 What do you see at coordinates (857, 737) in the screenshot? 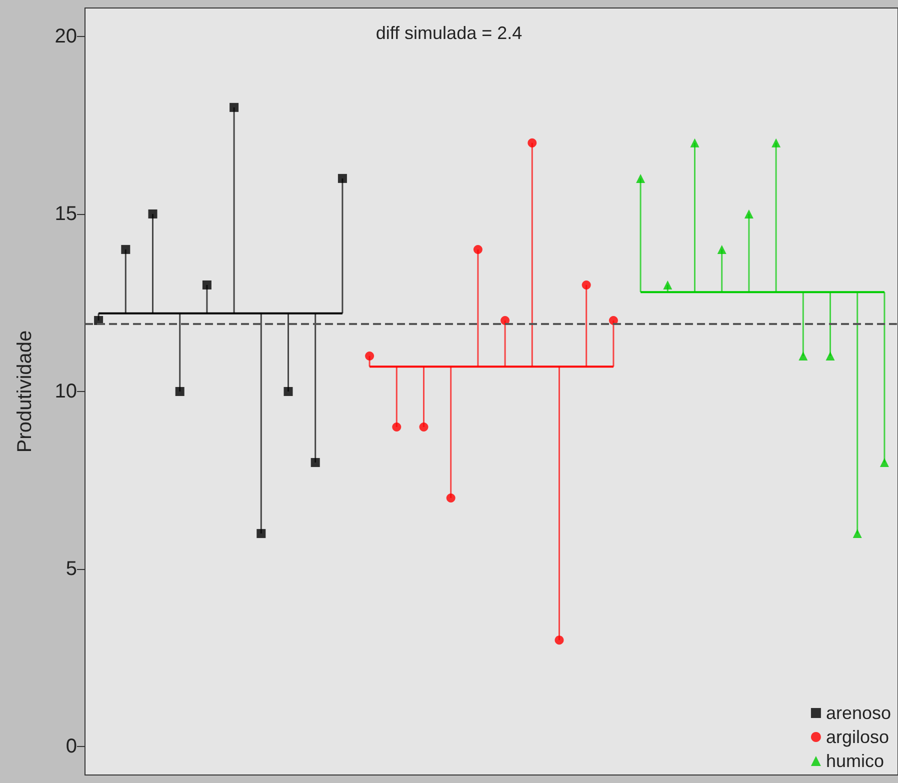
I see `legend-label: argiloso` at bounding box center [857, 737].